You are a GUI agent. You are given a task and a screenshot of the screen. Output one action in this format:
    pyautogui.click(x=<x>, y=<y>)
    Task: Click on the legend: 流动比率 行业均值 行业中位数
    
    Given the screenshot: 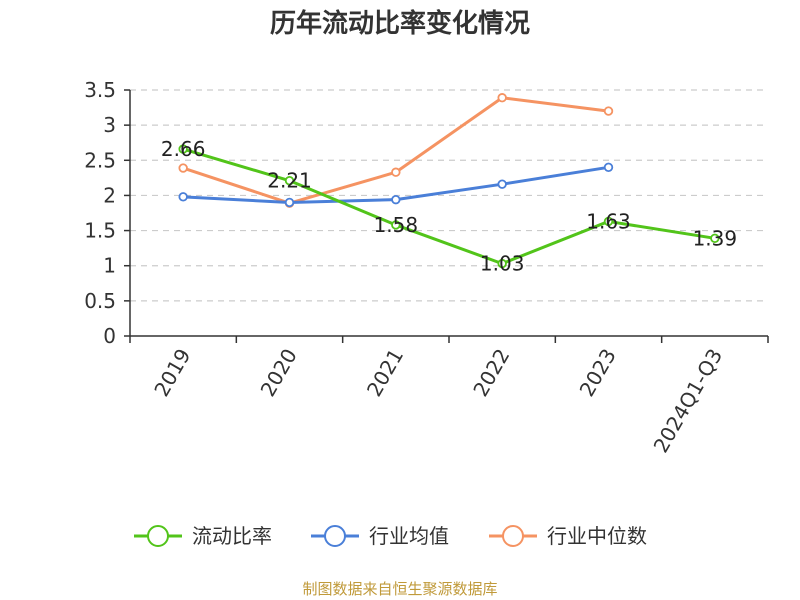 What is the action you would take?
    pyautogui.click(x=390, y=536)
    